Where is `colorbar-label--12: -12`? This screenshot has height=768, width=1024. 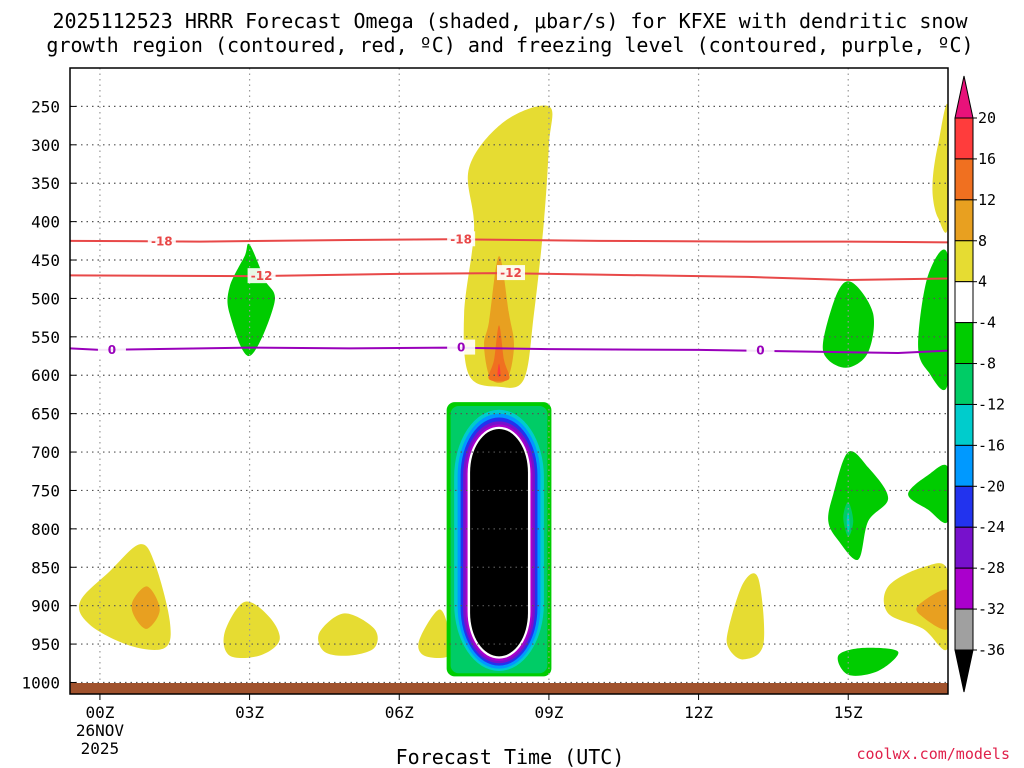 colorbar-label--12: -12 is located at coordinates (991, 404).